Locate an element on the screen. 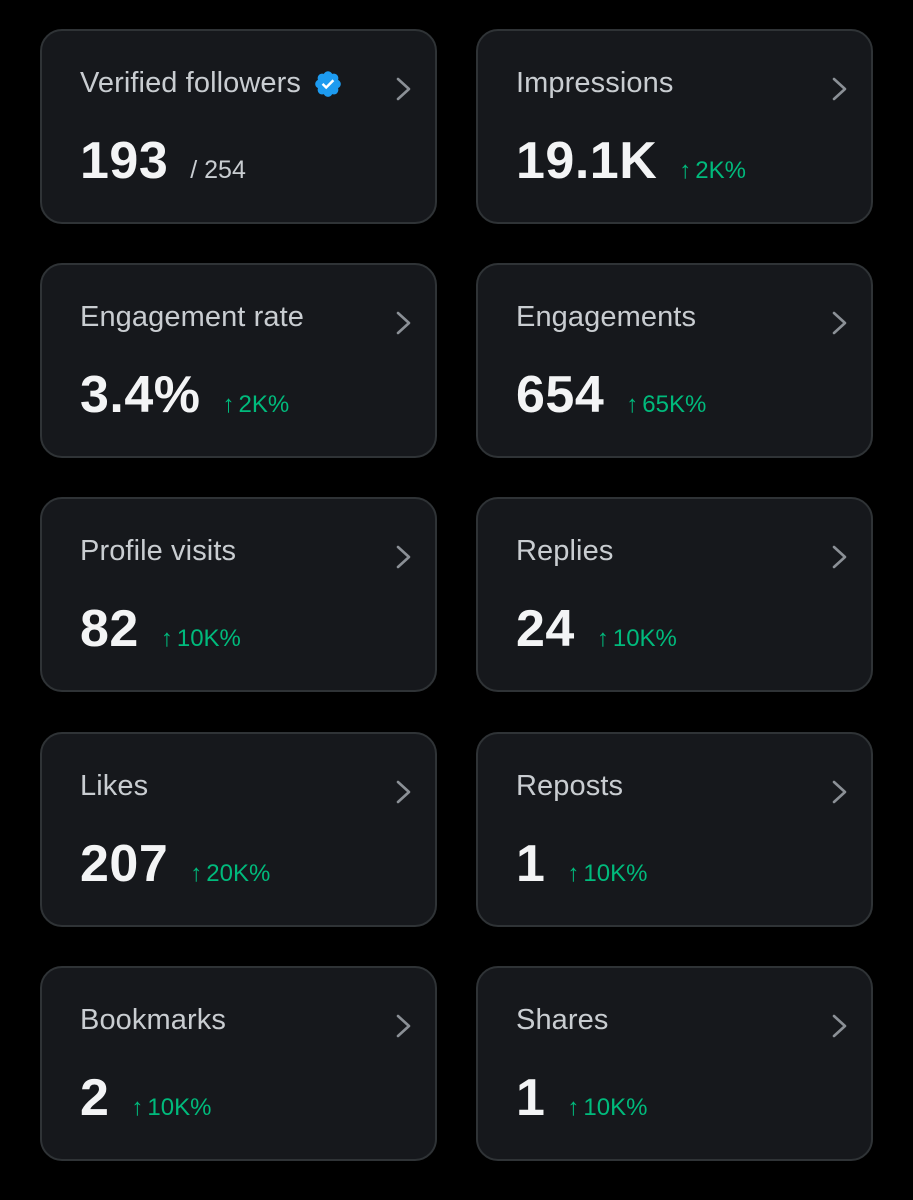 The height and width of the screenshot is (1200, 913). metric-title-row: Likes is located at coordinates (114, 786).